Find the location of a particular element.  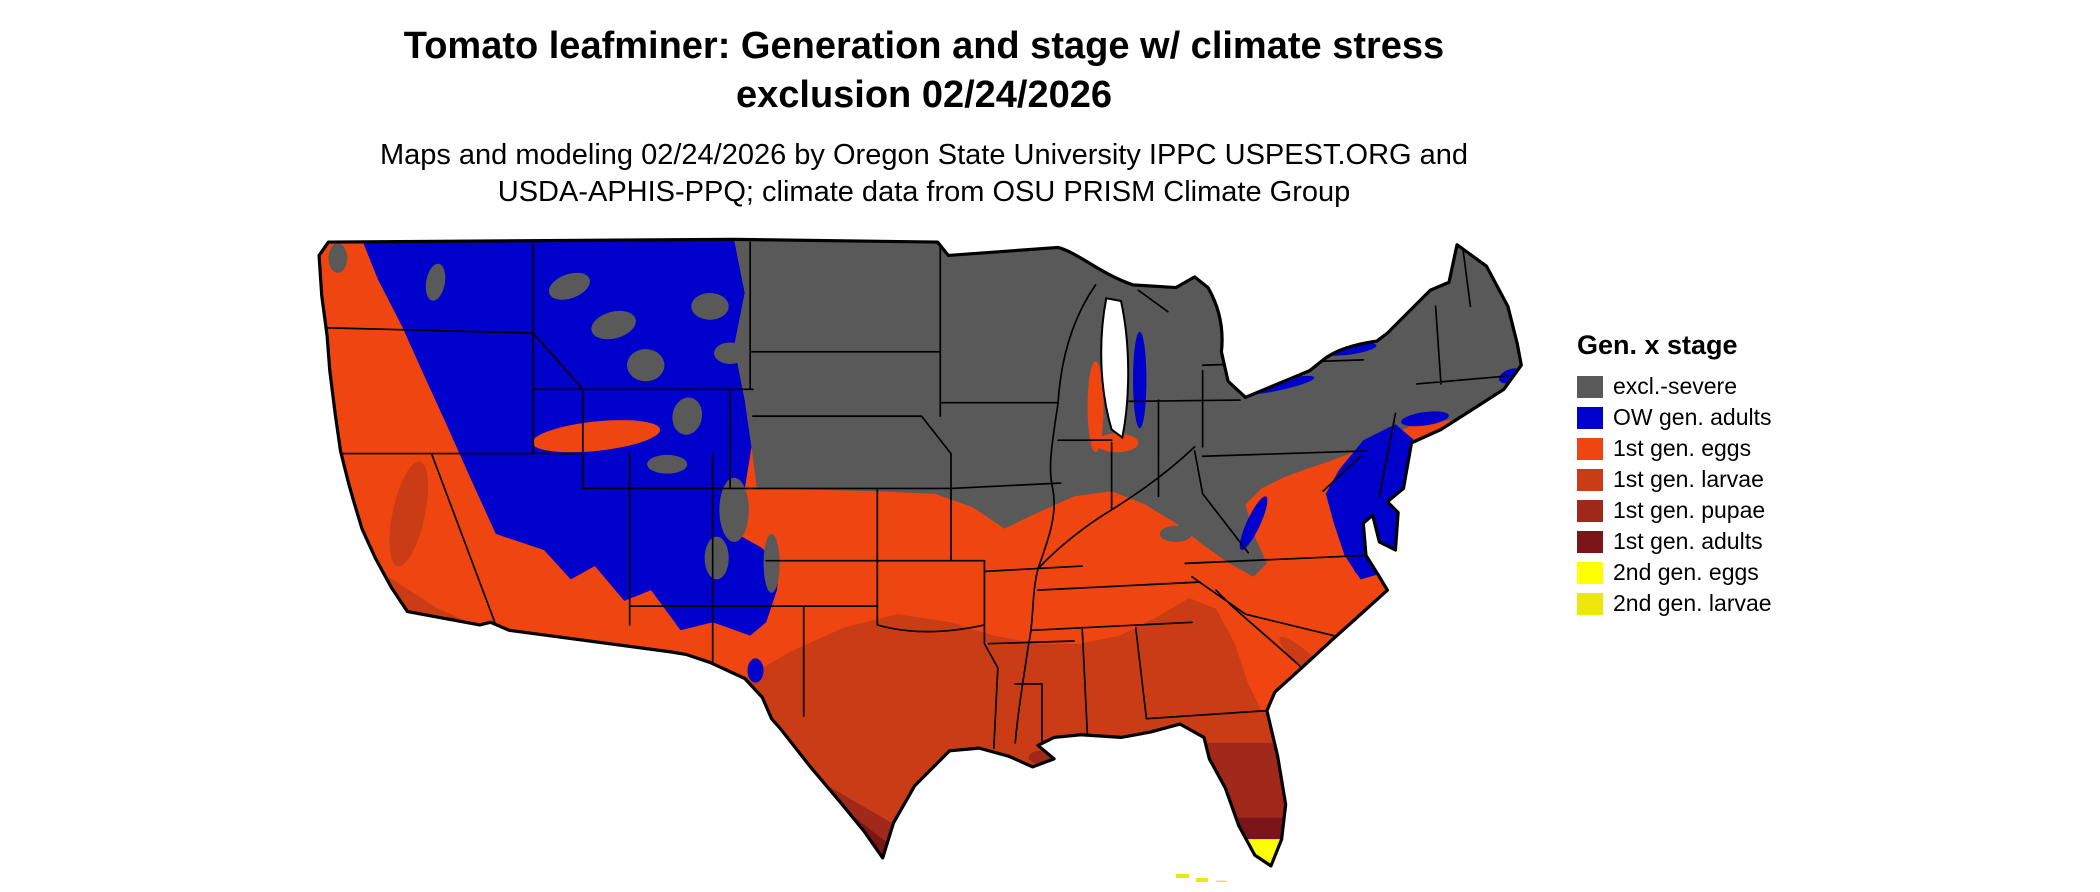

figure-title-line2: exclusion 02/24/2026 is located at coordinates (924, 95).